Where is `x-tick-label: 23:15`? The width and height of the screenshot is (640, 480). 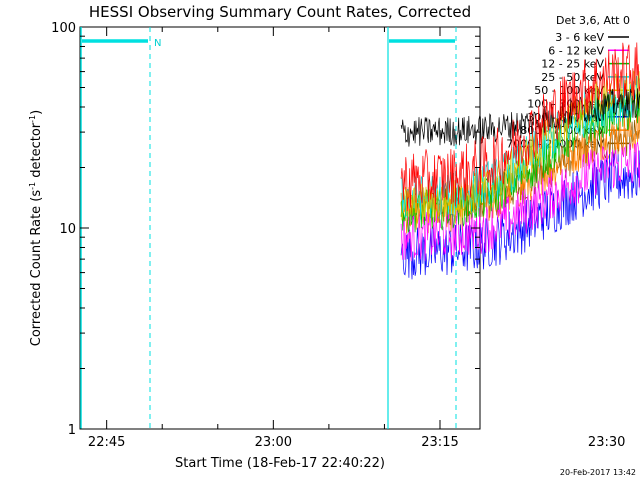
x-tick-label: 23:15 is located at coordinates (439, 442).